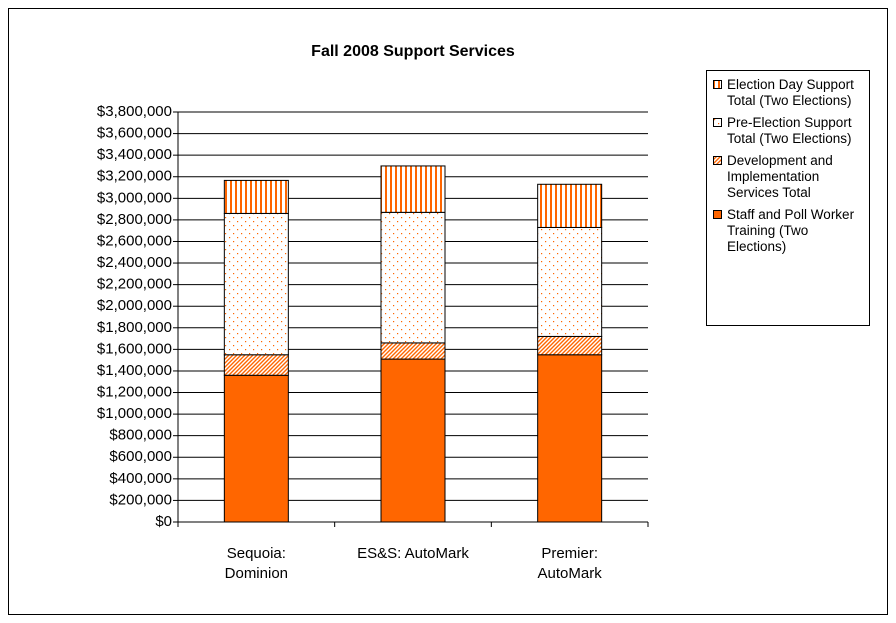 The height and width of the screenshot is (623, 896). What do you see at coordinates (134, 327) in the screenshot?
I see `y-tick-label: $1,800,000` at bounding box center [134, 327].